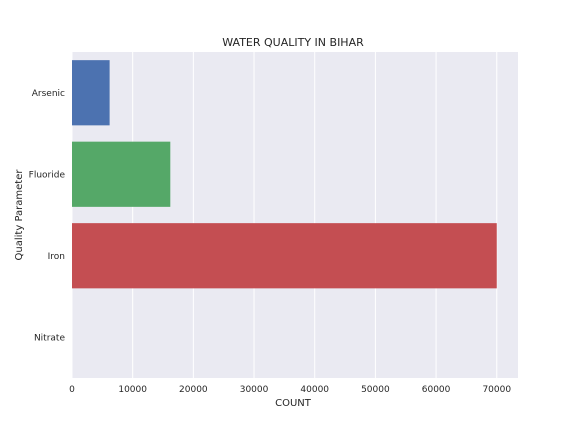 The image size is (576, 436). Describe the element at coordinates (284, 256) in the screenshot. I see `bar-iron` at that location.